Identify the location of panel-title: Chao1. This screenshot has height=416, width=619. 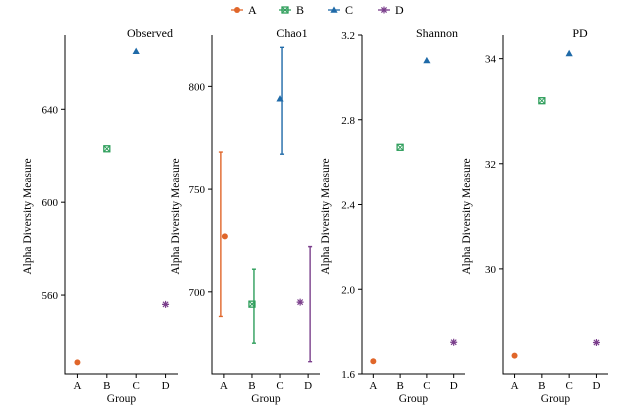
(291, 33).